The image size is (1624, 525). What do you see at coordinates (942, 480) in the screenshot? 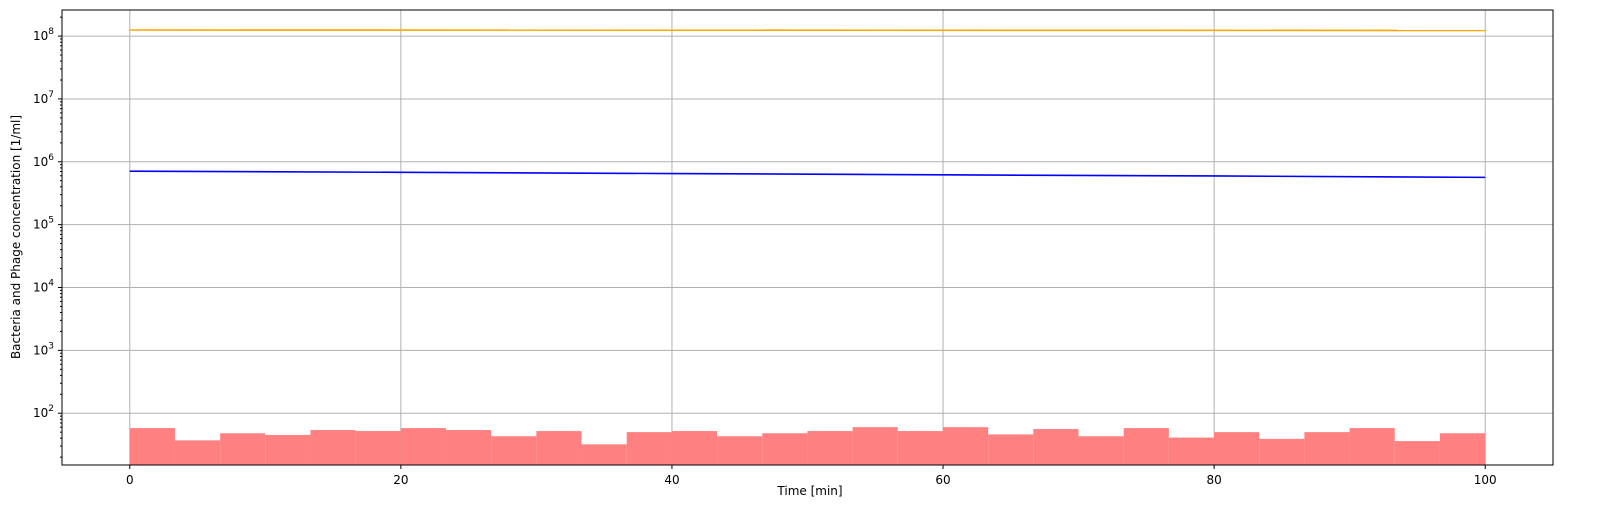
I see `x-tick-label: 60` at bounding box center [942, 480].